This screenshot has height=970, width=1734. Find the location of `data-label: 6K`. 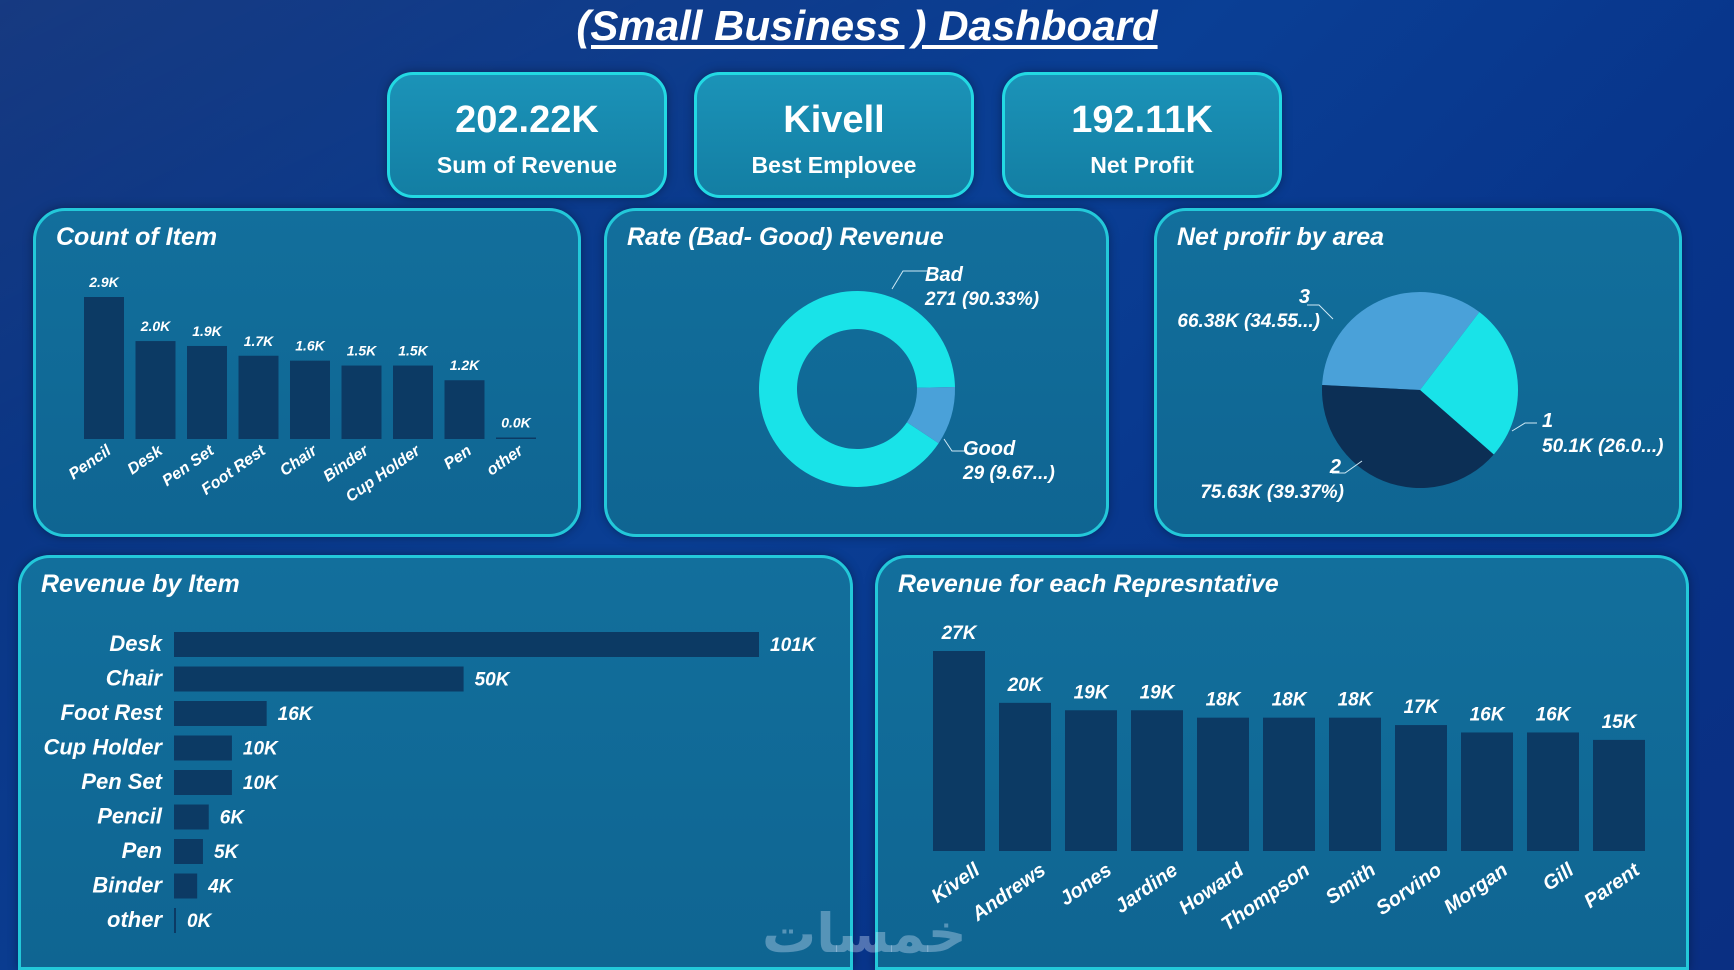

data-label: 6K is located at coordinates (233, 818).